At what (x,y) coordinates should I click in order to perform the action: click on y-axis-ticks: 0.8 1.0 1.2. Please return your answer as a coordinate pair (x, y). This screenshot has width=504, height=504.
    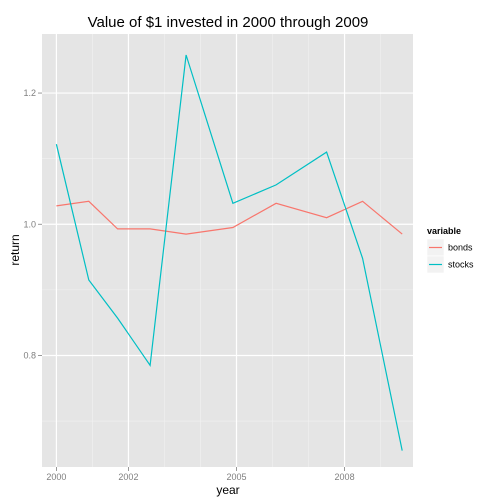
    Looking at the image, I should click on (32, 224).